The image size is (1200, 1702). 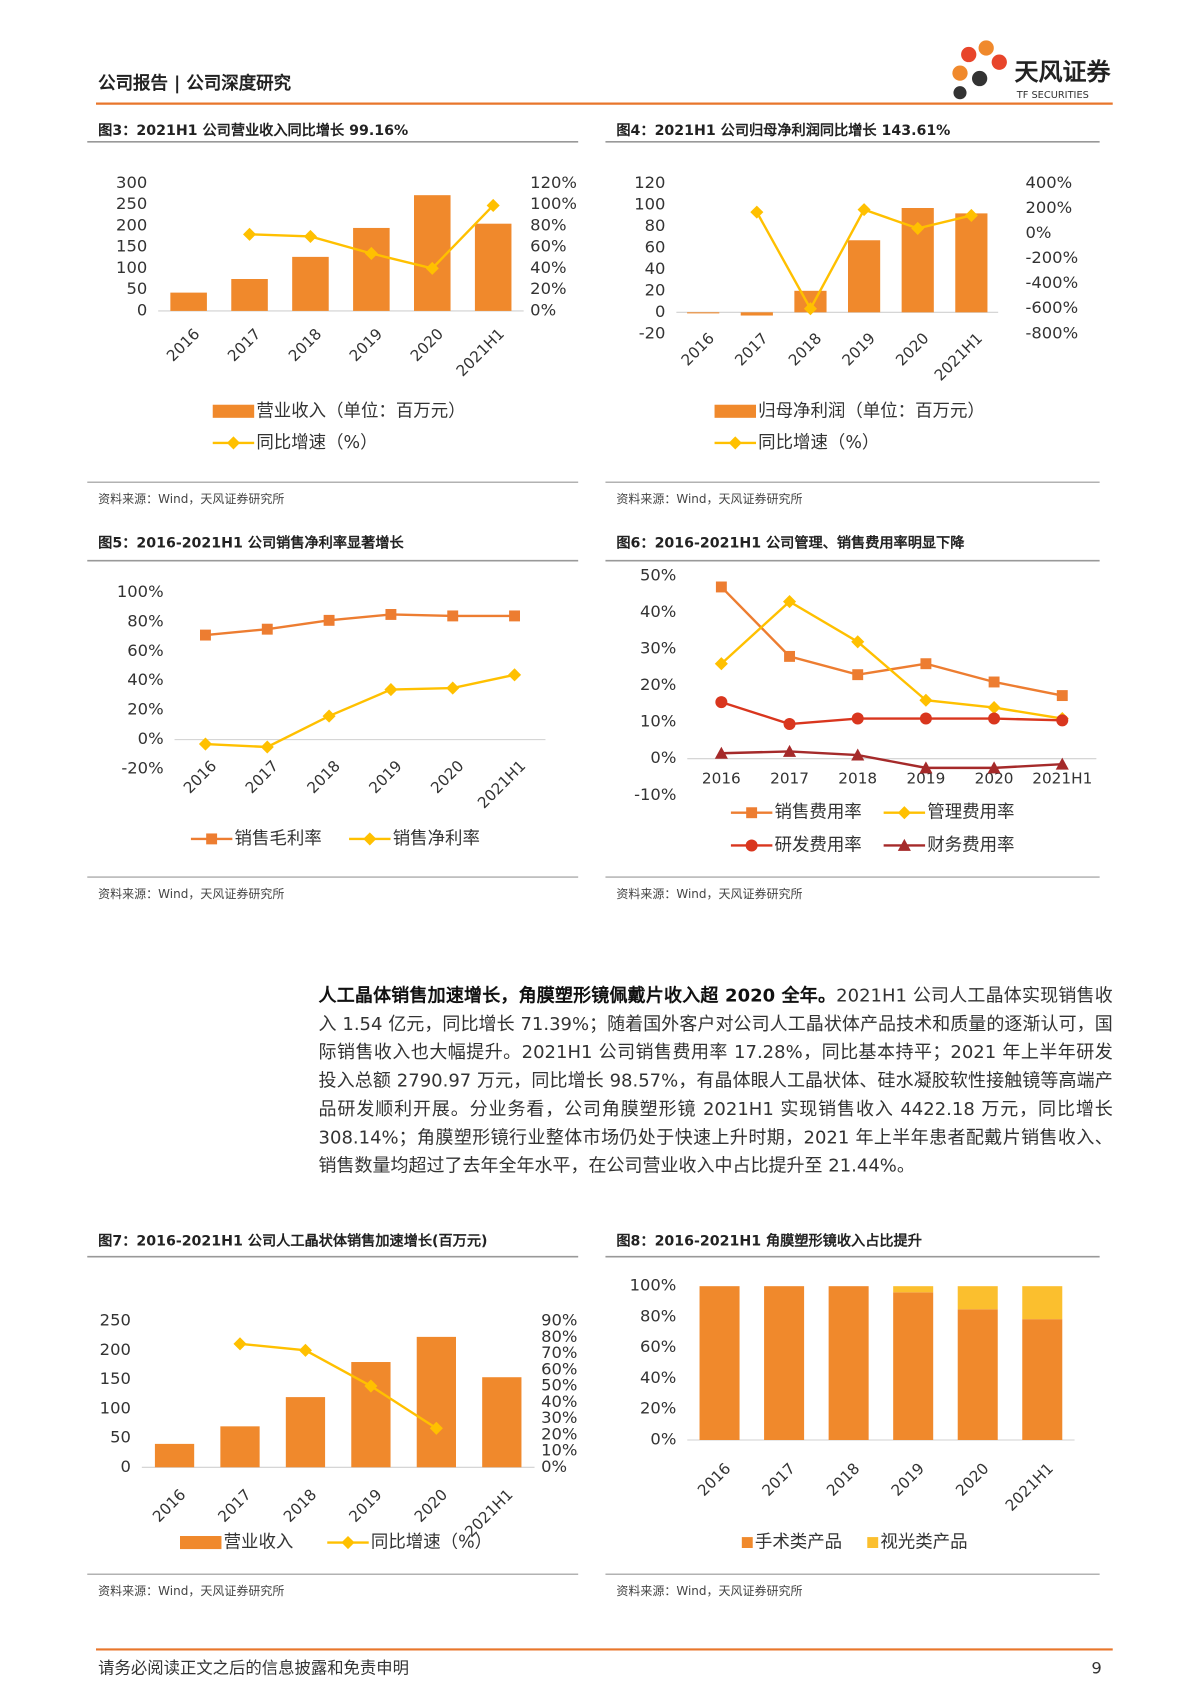 What do you see at coordinates (873, 1542) in the screenshot?
I see `legend-swatch` at bounding box center [873, 1542].